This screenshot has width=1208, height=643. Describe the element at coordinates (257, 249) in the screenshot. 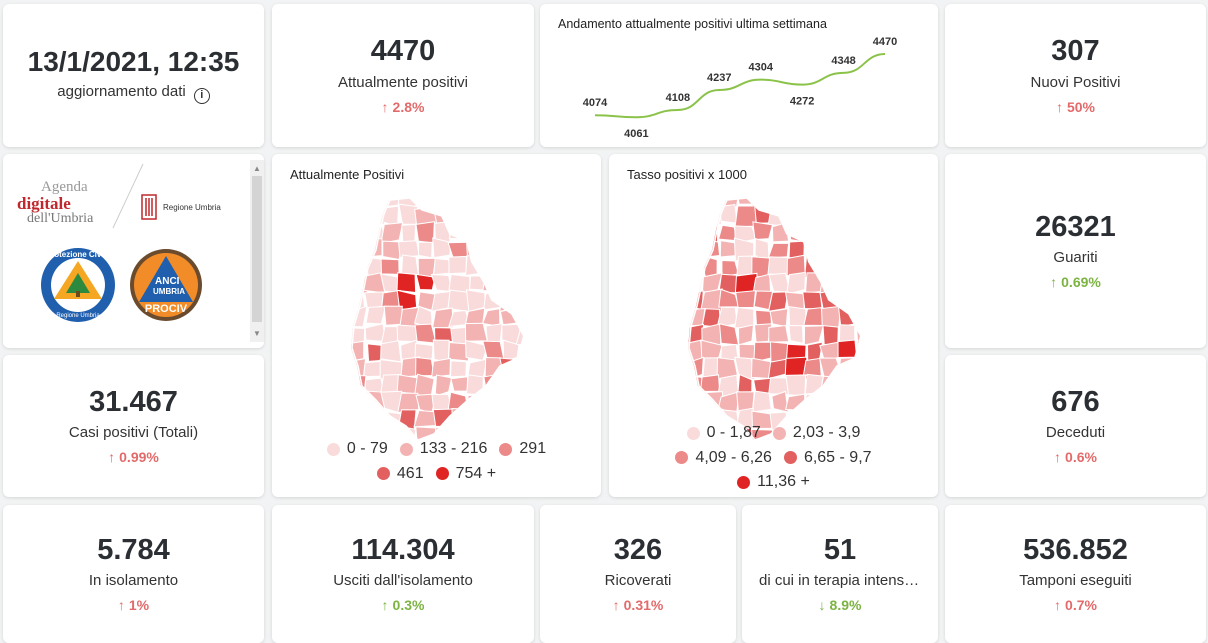

I see `scroll-thumb` at that location.